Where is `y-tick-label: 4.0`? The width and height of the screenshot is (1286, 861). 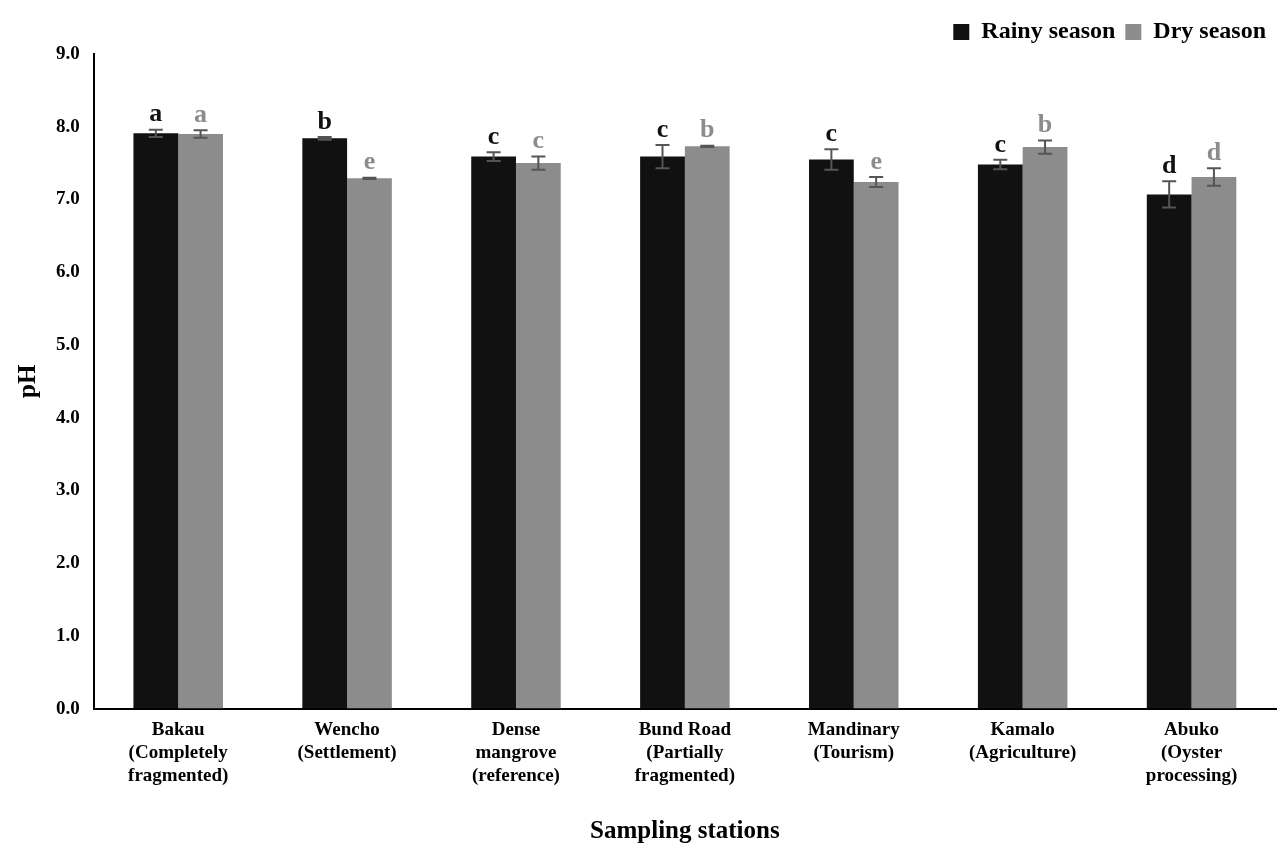
y-tick-label: 4.0 is located at coordinates (68, 416).